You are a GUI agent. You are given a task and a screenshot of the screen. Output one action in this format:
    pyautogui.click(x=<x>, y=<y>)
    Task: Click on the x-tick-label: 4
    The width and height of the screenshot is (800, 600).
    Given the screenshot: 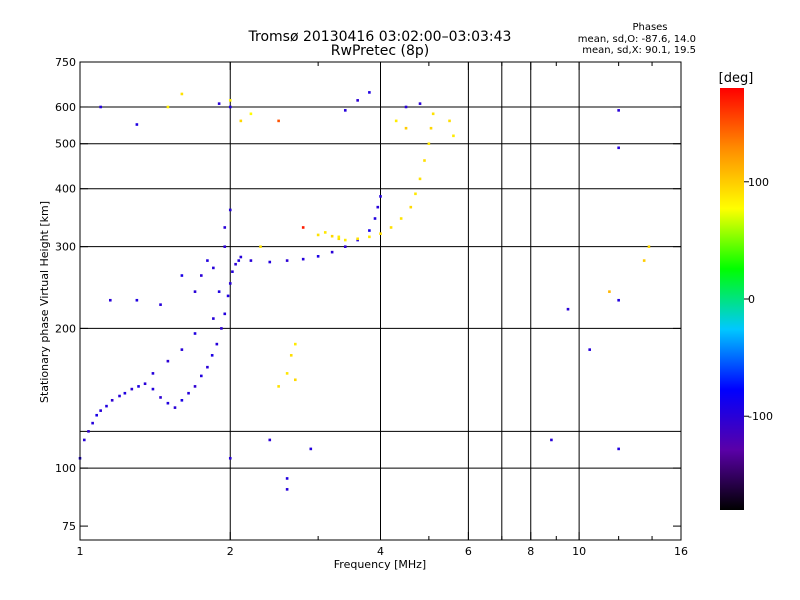 What is the action you would take?
    pyautogui.click(x=380, y=551)
    